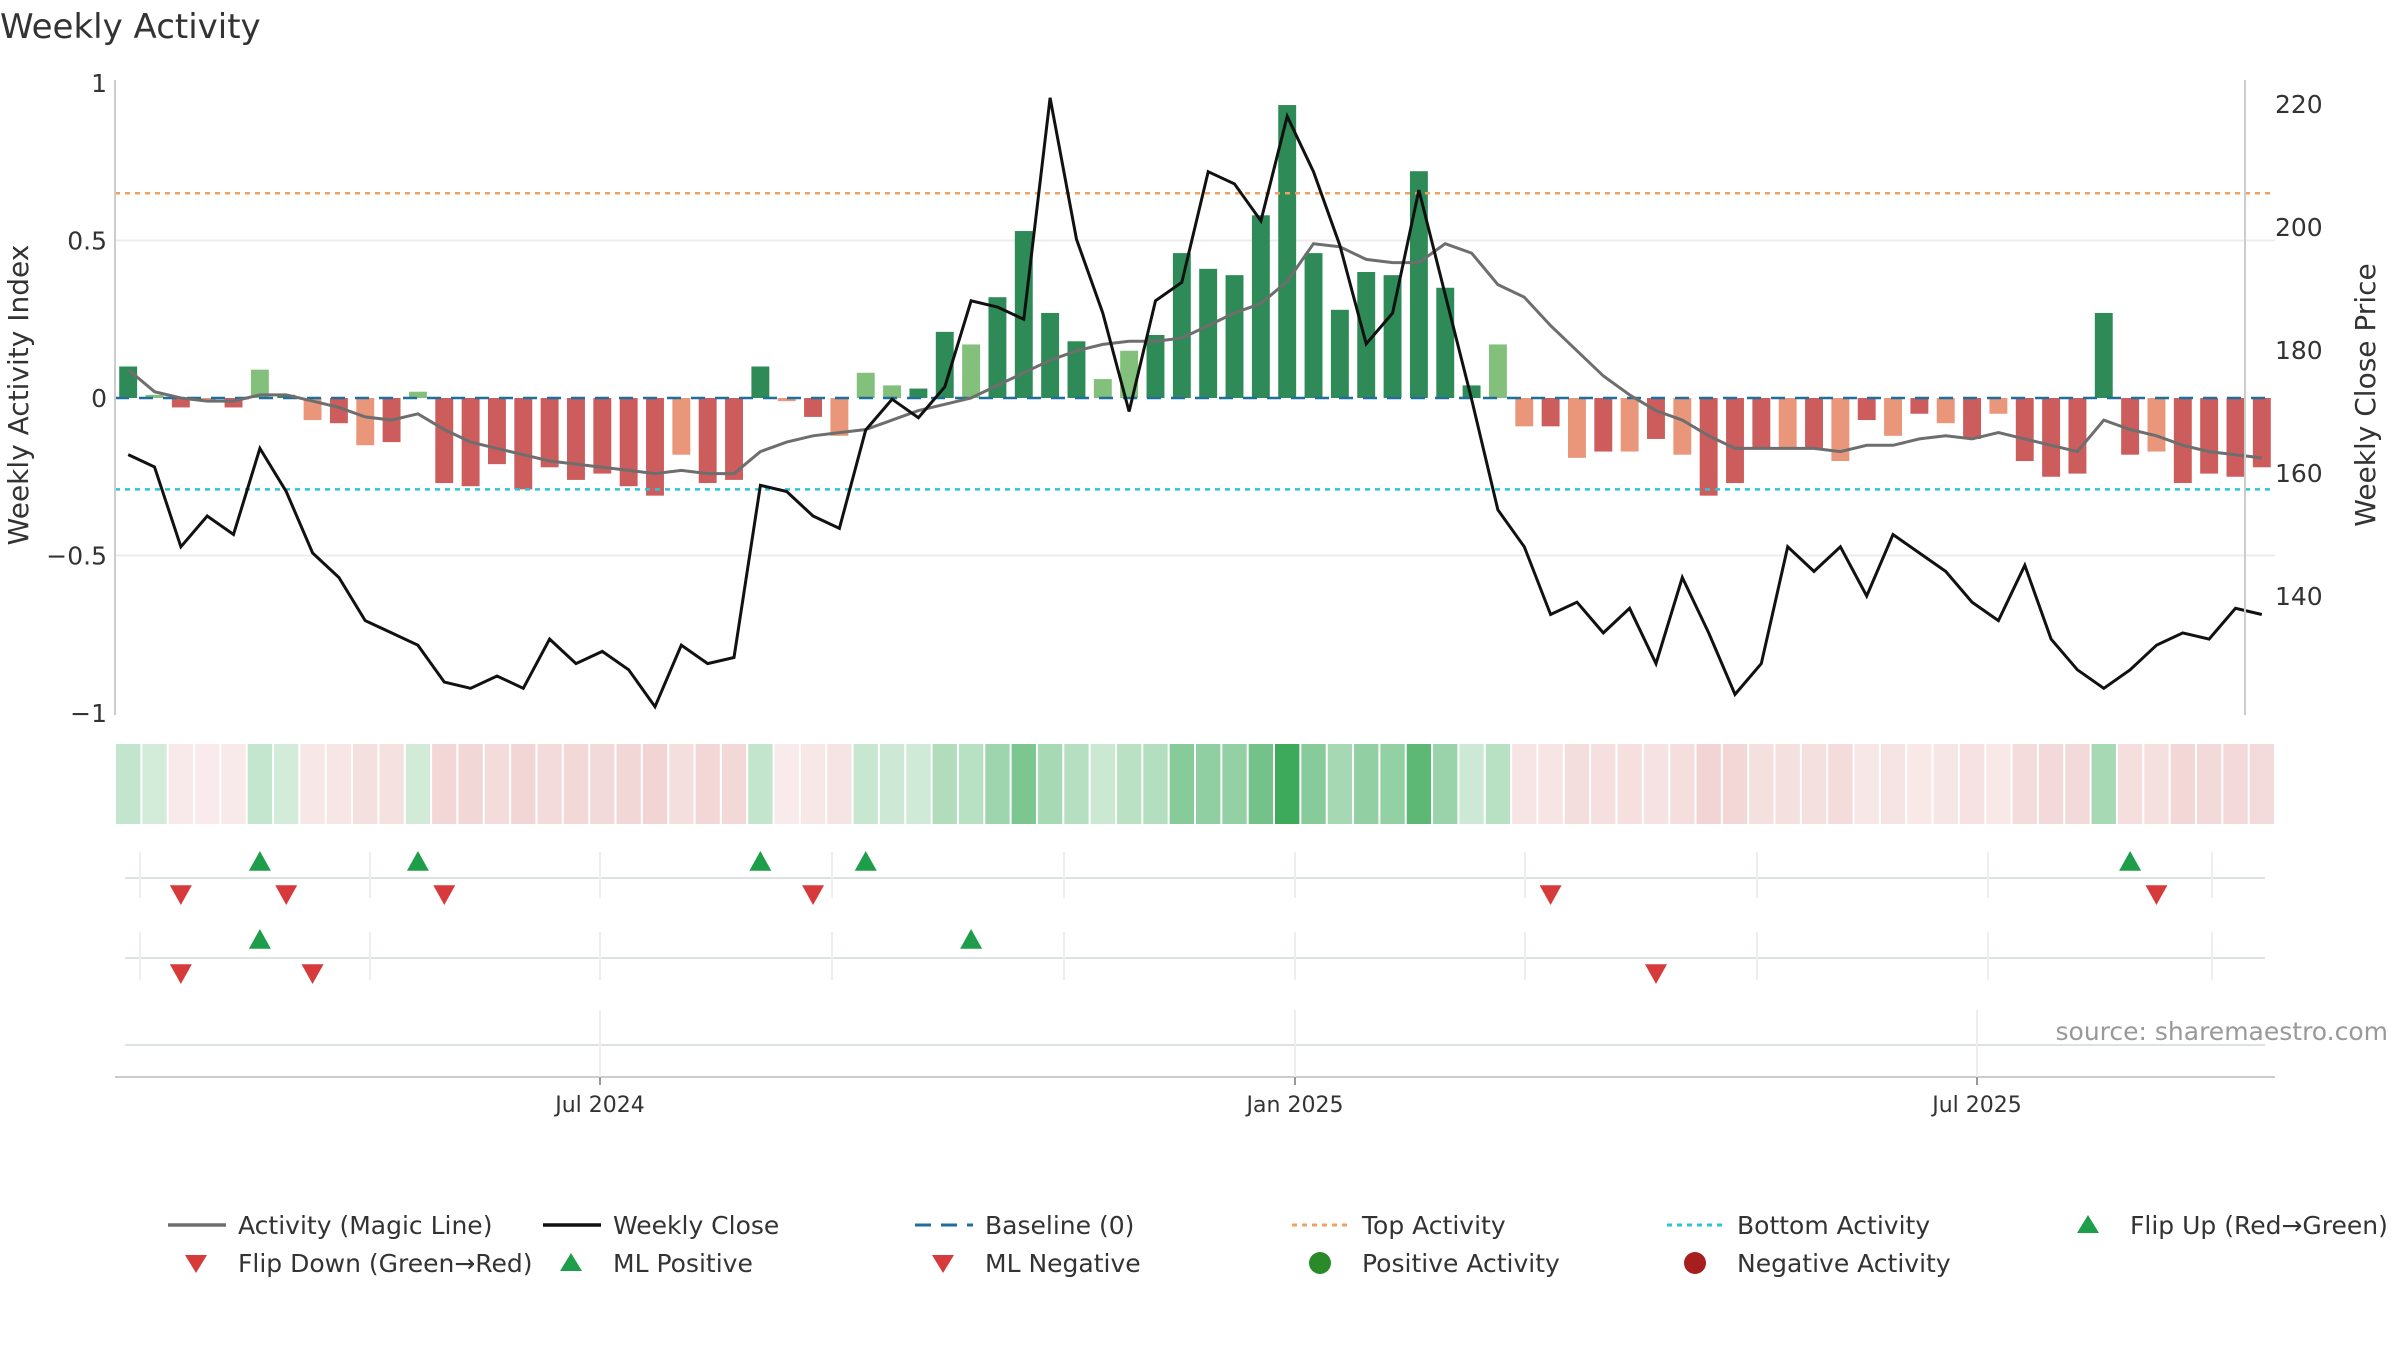 The height and width of the screenshot is (1350, 2400). Describe the element at coordinates (2299, 227) in the screenshot. I see `y-tick-label-right: 200` at that location.